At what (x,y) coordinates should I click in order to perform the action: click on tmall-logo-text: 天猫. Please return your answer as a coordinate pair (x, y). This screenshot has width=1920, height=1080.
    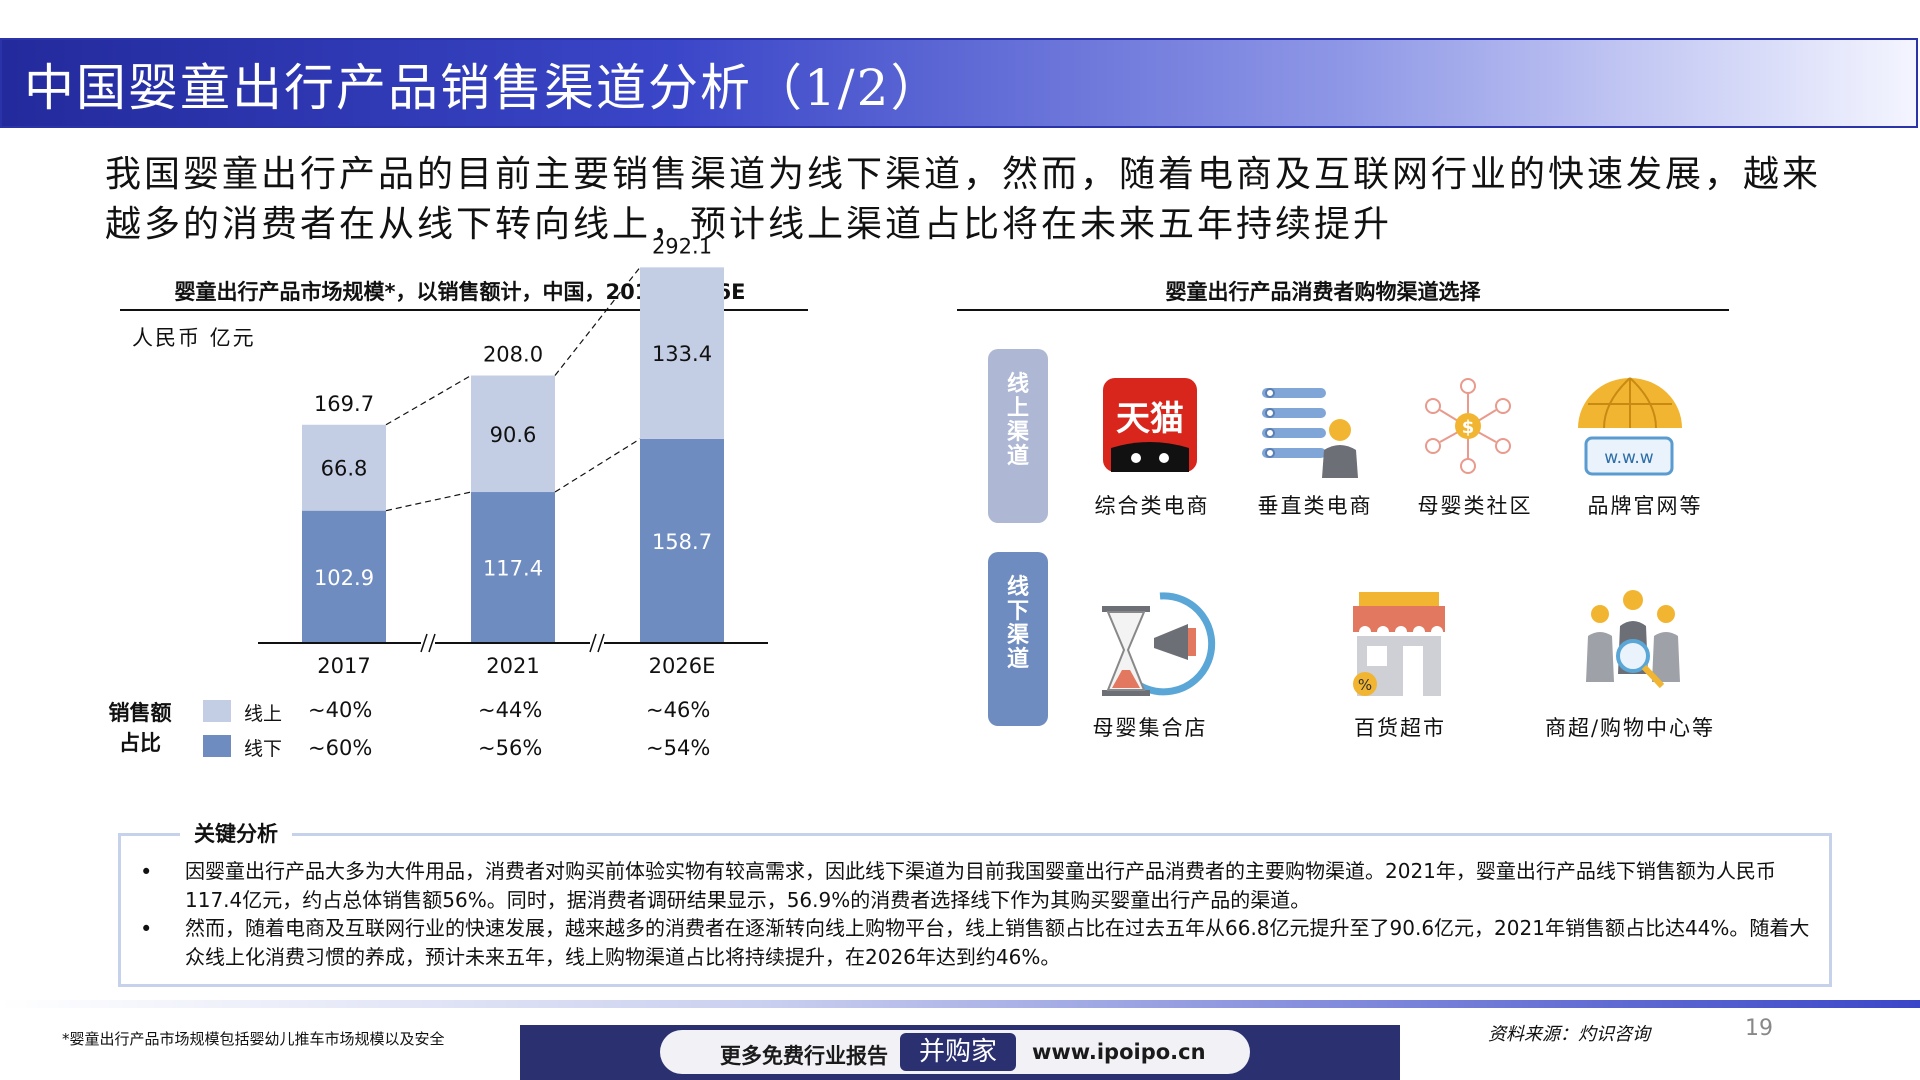
    Looking at the image, I should click on (1150, 419).